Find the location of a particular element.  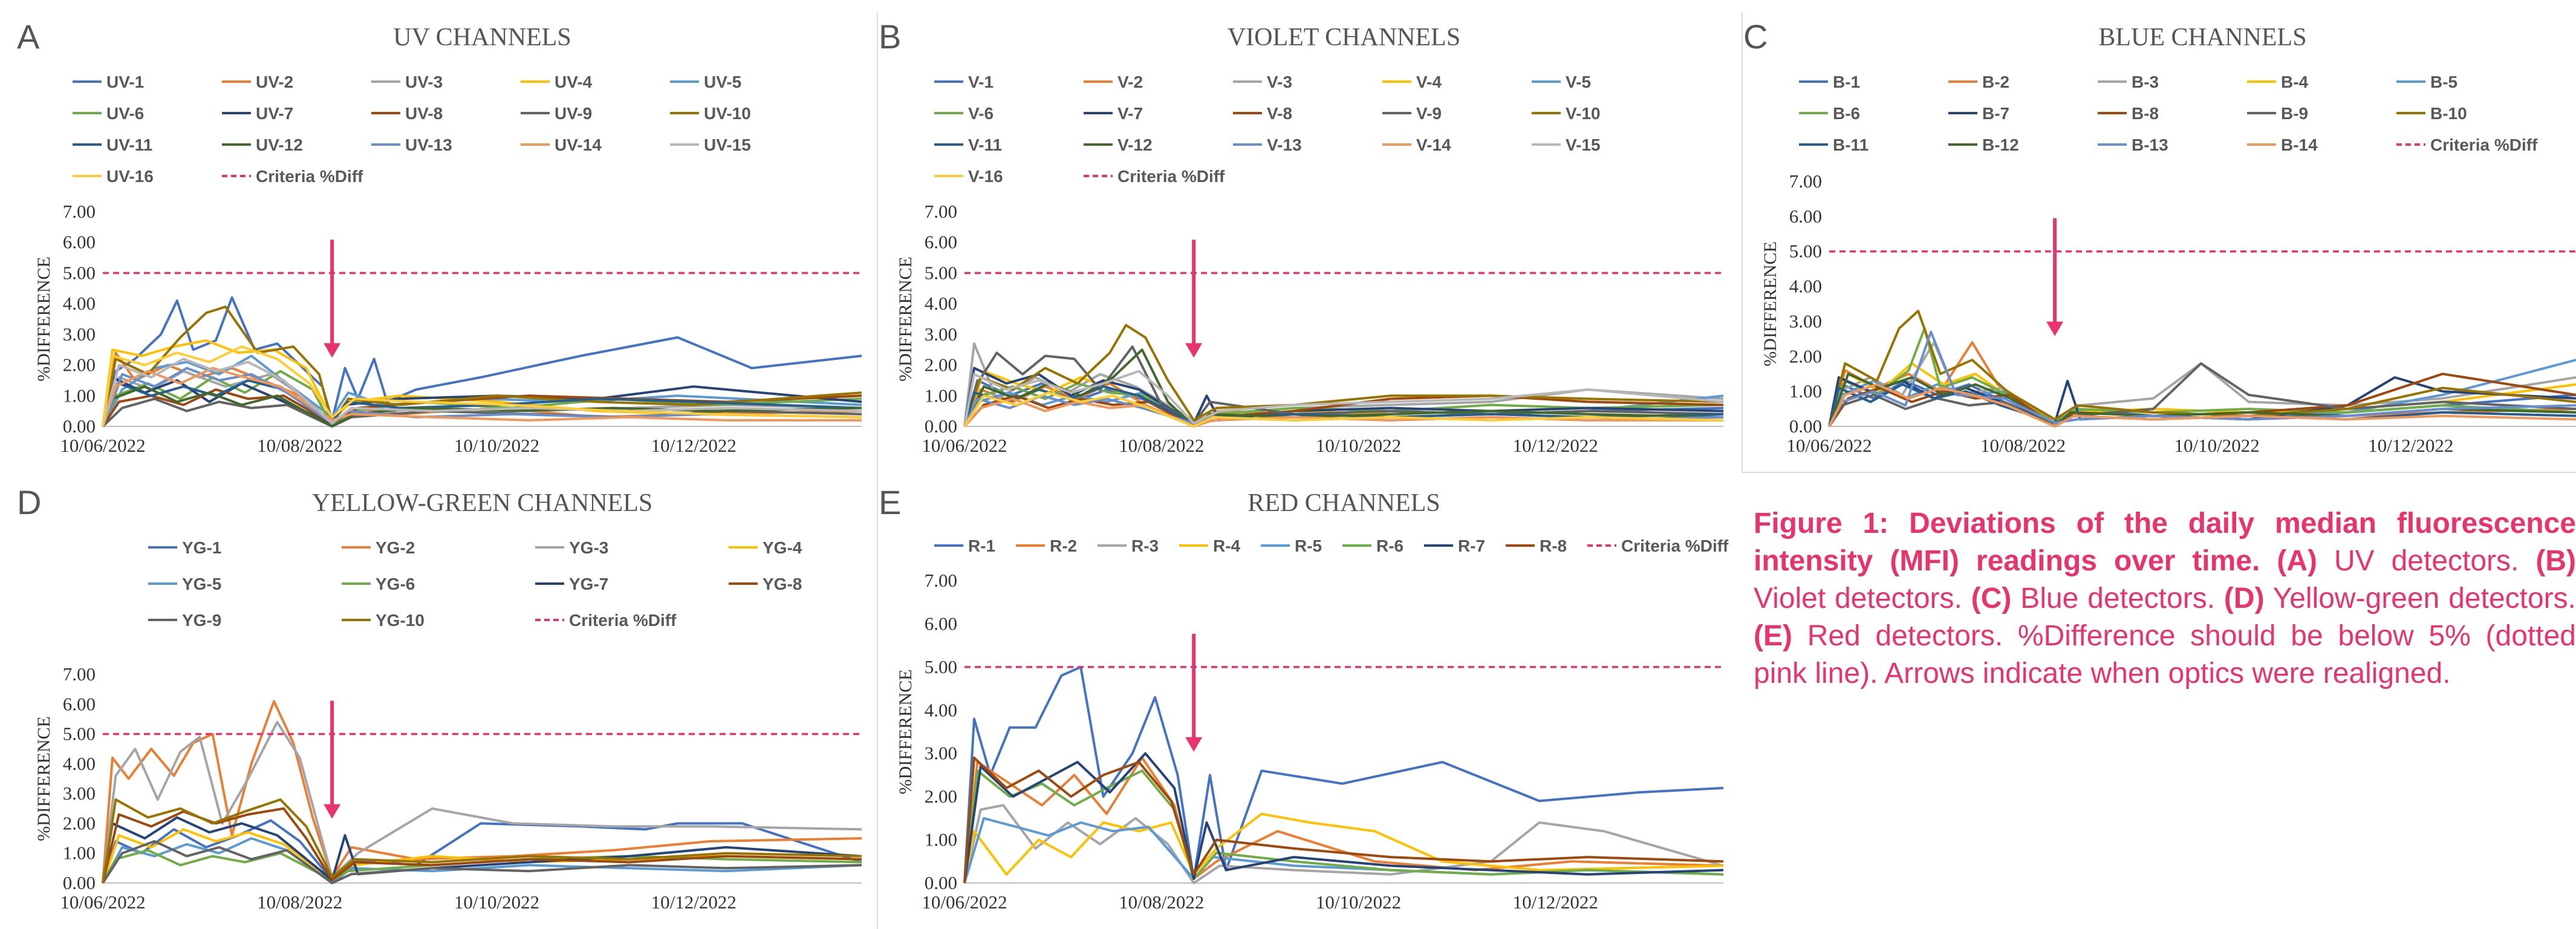

panel-letter: B is located at coordinates (890, 37).